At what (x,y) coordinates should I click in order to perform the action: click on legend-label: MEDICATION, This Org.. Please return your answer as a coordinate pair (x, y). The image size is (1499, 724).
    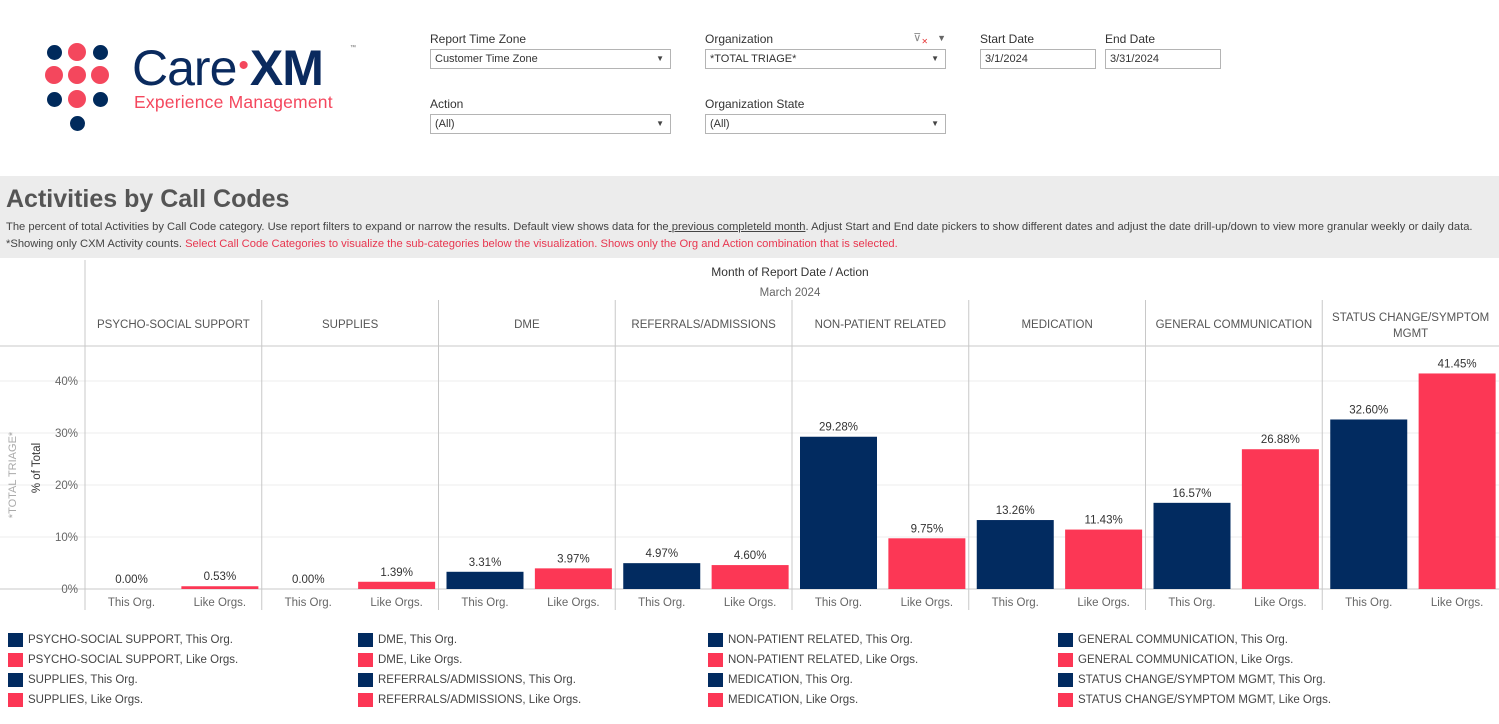
    Looking at the image, I should click on (790, 680).